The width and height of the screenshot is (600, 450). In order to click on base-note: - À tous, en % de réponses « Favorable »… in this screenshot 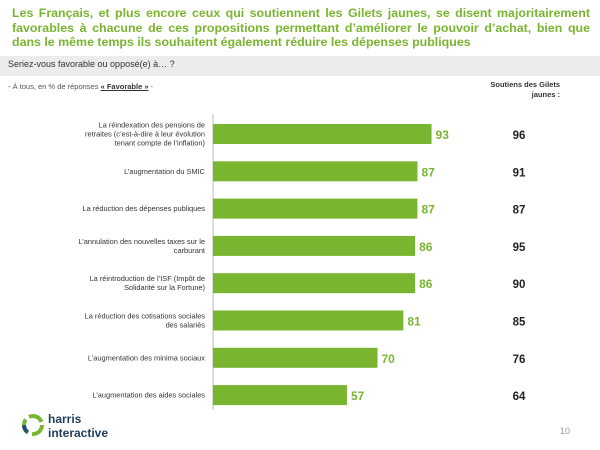, I will do `click(80, 86)`.